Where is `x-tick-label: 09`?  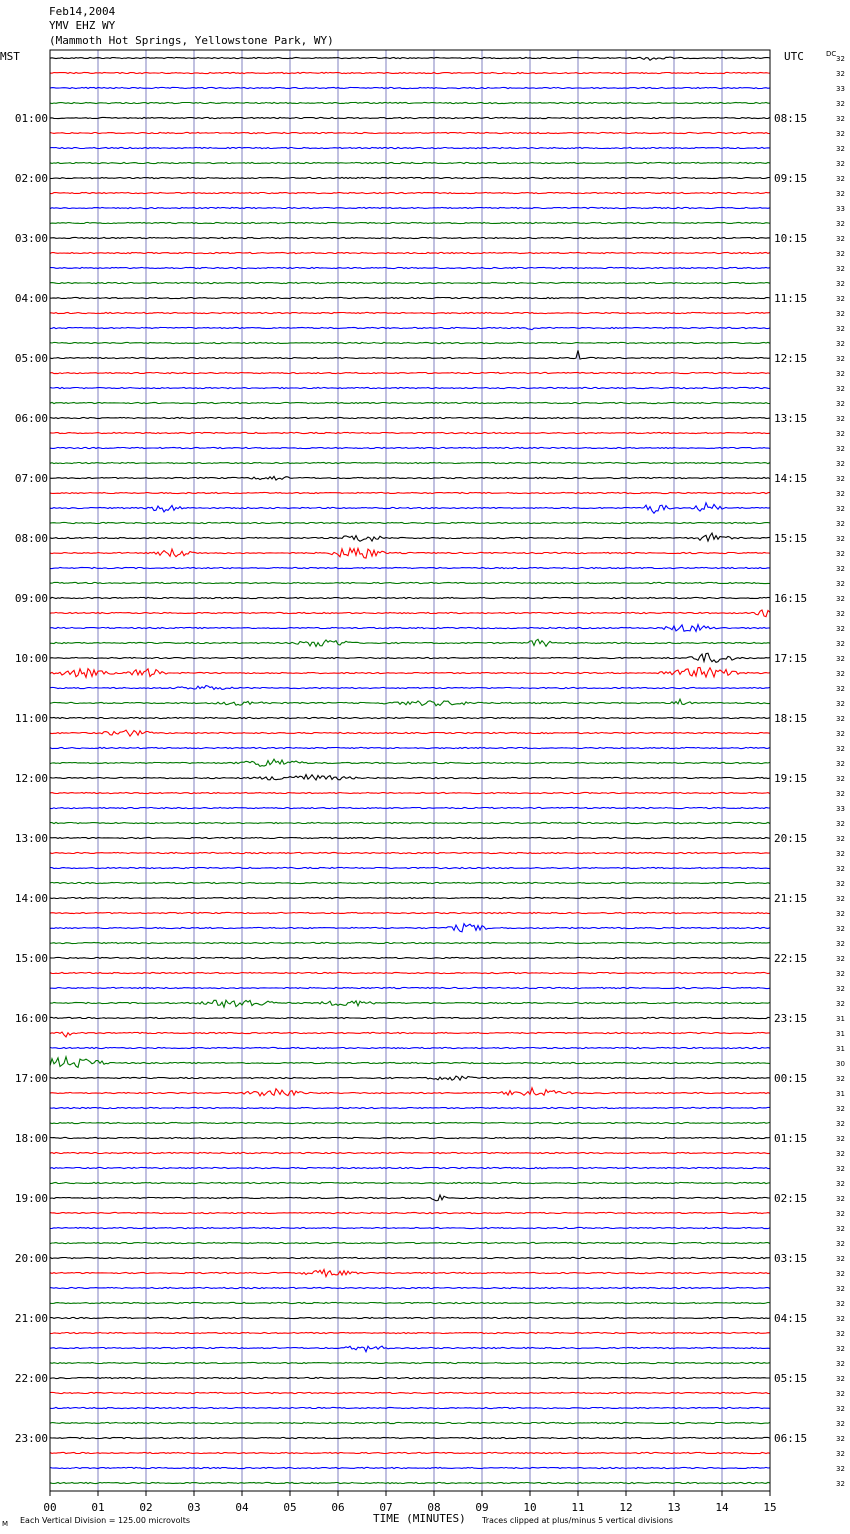 x-tick-label: 09 is located at coordinates (481, 1507).